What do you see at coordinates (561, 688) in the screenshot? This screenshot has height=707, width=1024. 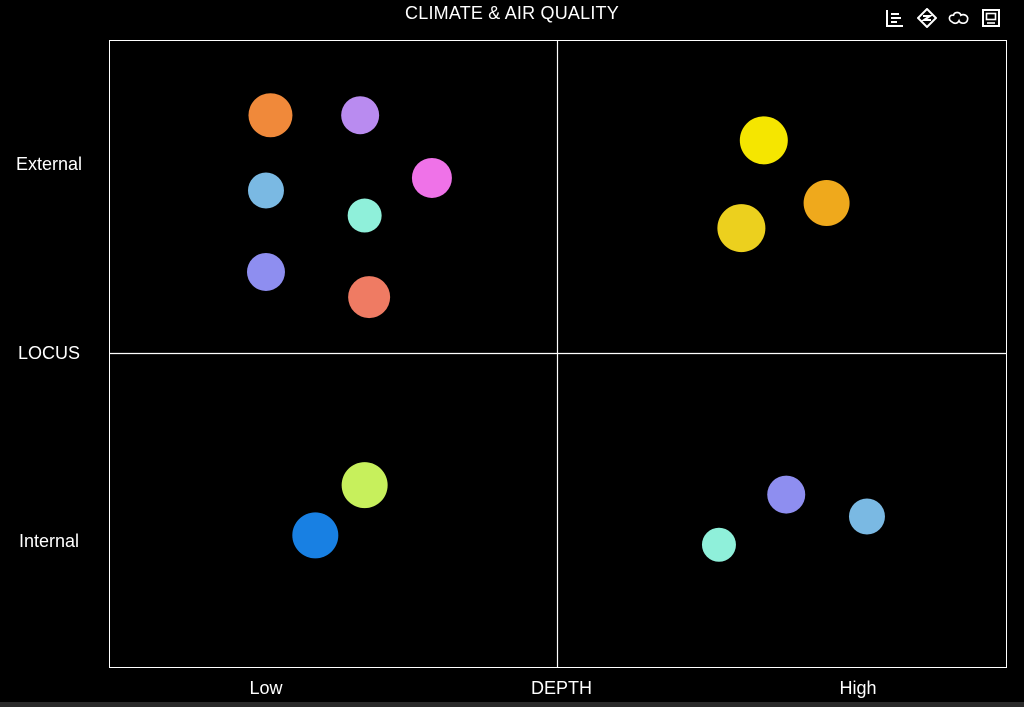 I see `x-axis-label: DEPTH` at bounding box center [561, 688].